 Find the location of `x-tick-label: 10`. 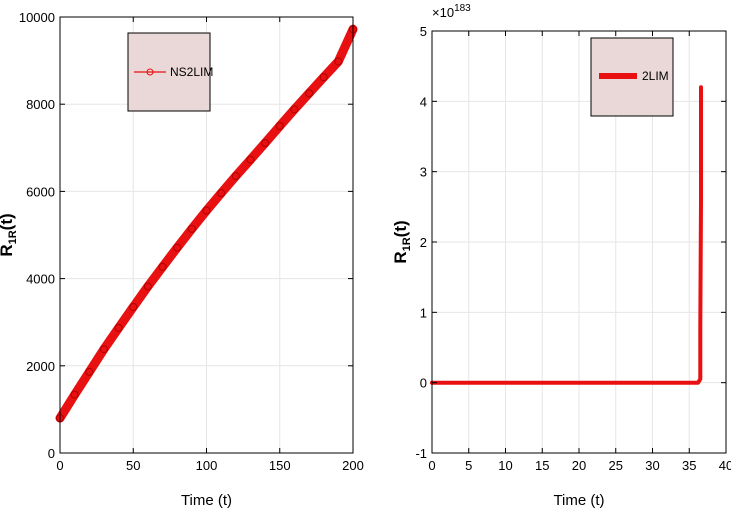

x-tick-label: 10 is located at coordinates (505, 465).